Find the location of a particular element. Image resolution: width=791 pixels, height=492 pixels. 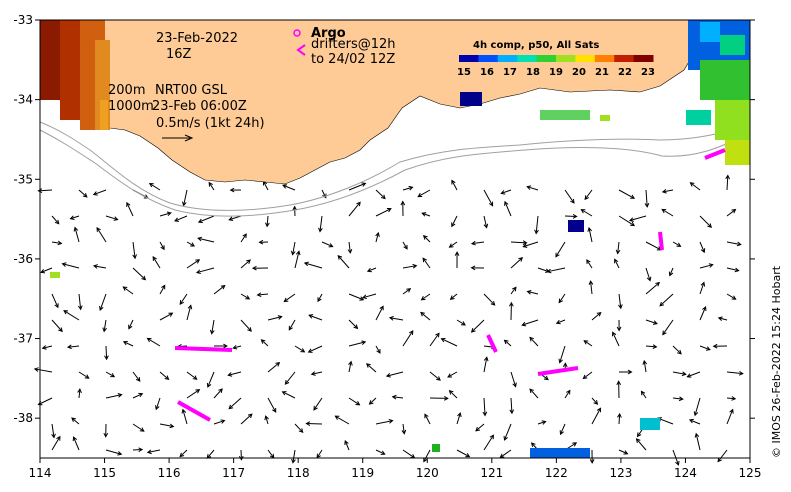

colorbar-ticks: 15 16 17 18 19 20 21 22 23 is located at coordinates (556, 72).